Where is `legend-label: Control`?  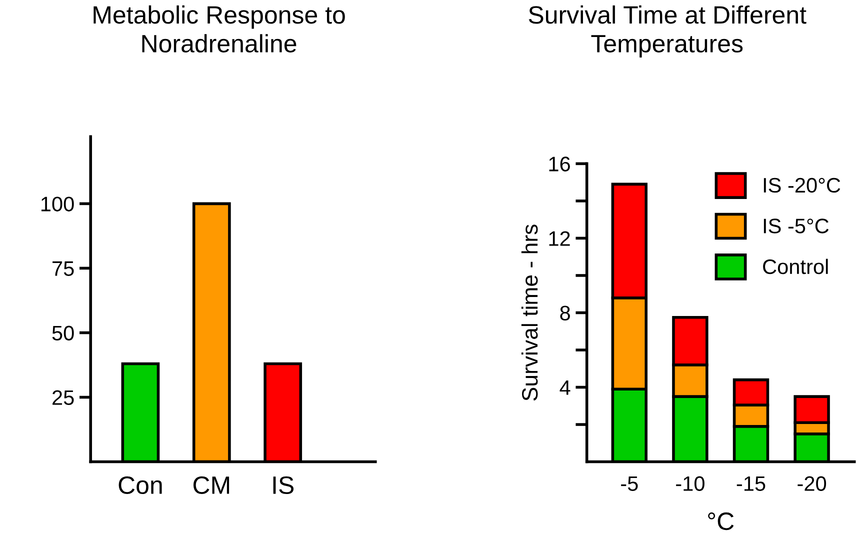
legend-label: Control is located at coordinates (795, 266).